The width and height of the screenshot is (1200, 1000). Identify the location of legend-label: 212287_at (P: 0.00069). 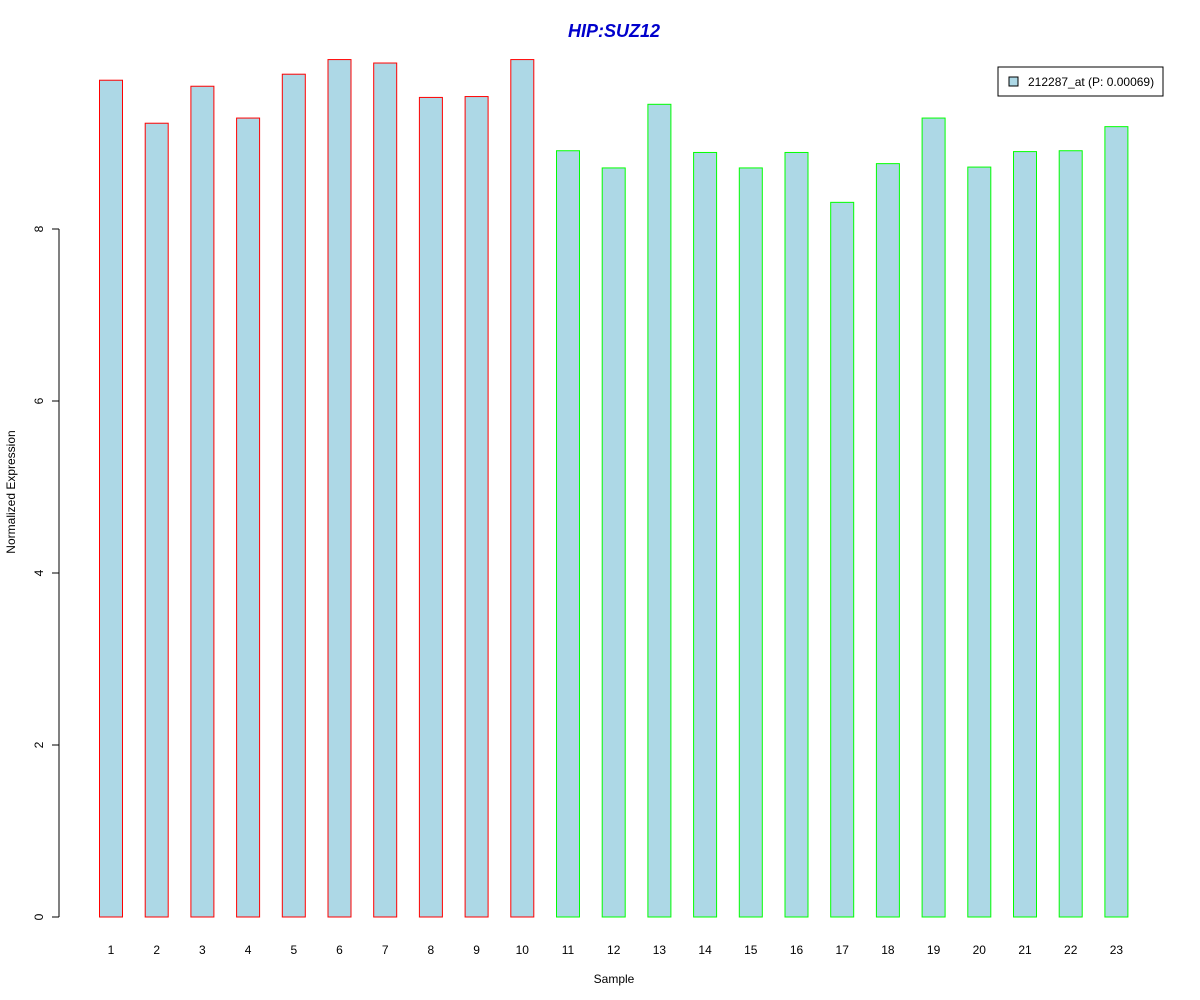
(1091, 82).